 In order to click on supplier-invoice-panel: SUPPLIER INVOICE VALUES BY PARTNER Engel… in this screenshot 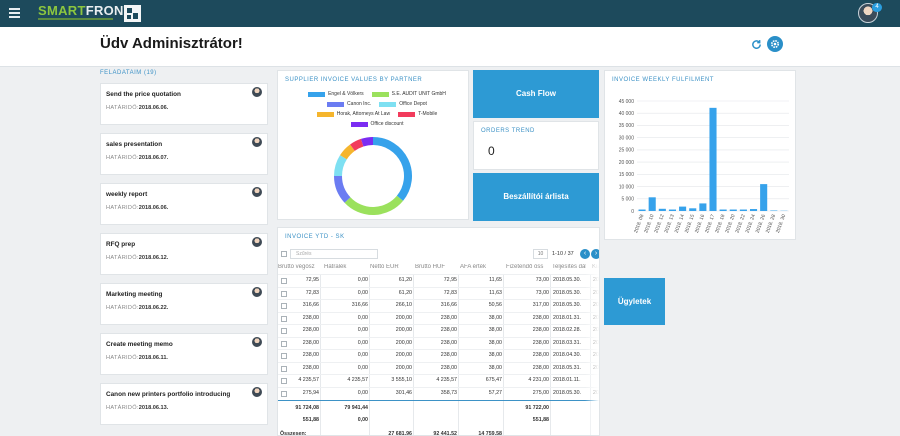, I will do `click(373, 145)`.